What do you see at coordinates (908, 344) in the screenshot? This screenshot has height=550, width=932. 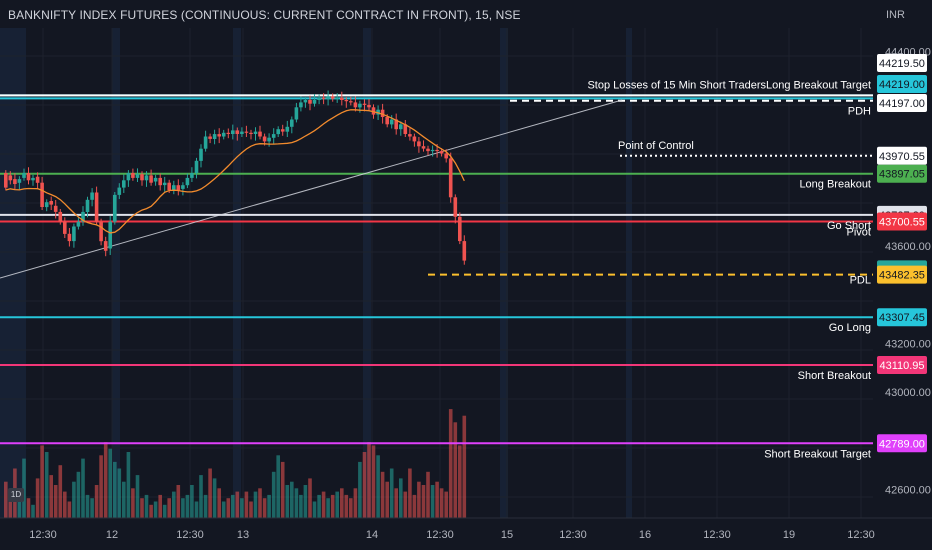 I see `y-tick-label: 43200.00` at bounding box center [908, 344].